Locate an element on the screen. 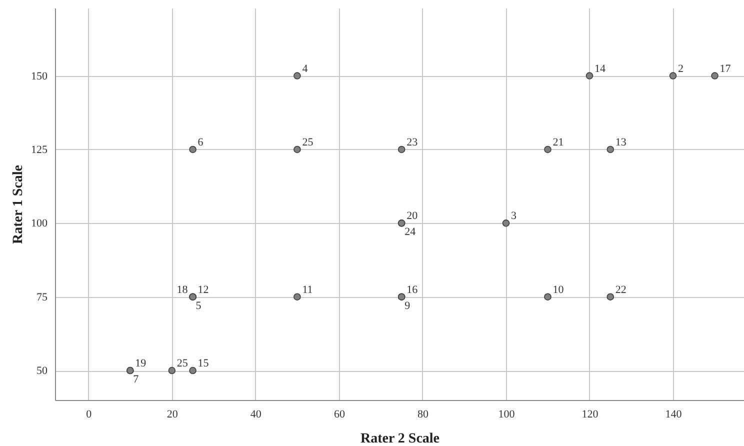 The image size is (744, 446). annotation: 12 is located at coordinates (203, 290).